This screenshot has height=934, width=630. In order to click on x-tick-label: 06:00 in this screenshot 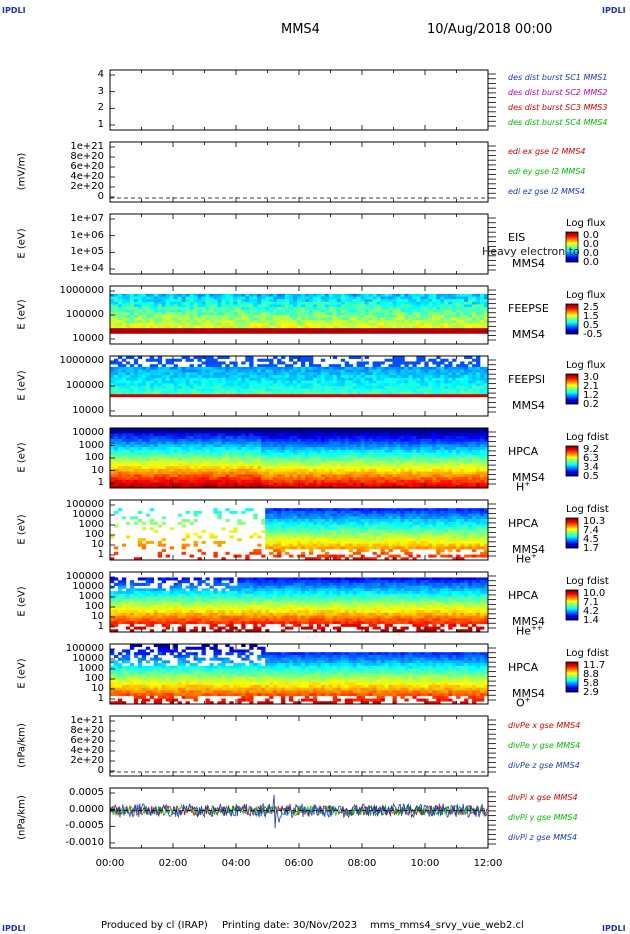, I will do `click(299, 863)`.